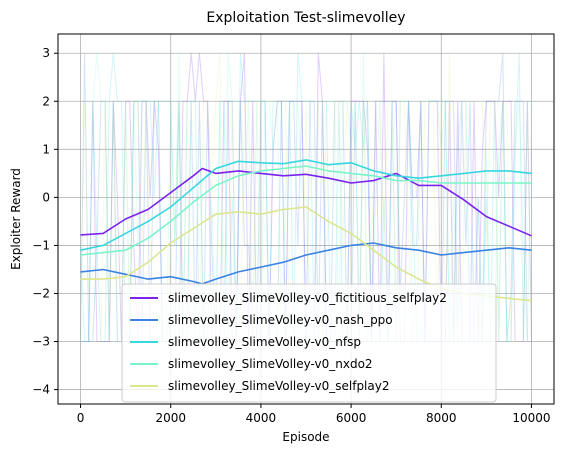 The width and height of the screenshot is (566, 455). I want to click on x-tick-label: 0, so click(81, 418).